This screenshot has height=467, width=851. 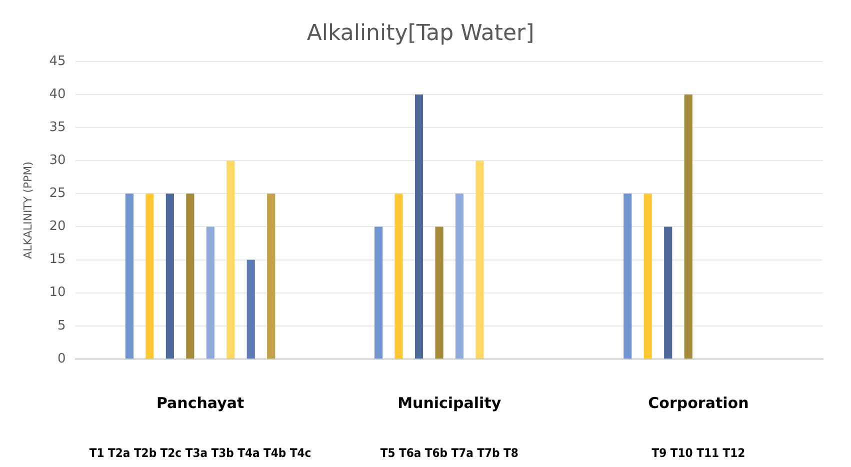 What do you see at coordinates (57, 127) in the screenshot?
I see `y-tick-label: 35` at bounding box center [57, 127].